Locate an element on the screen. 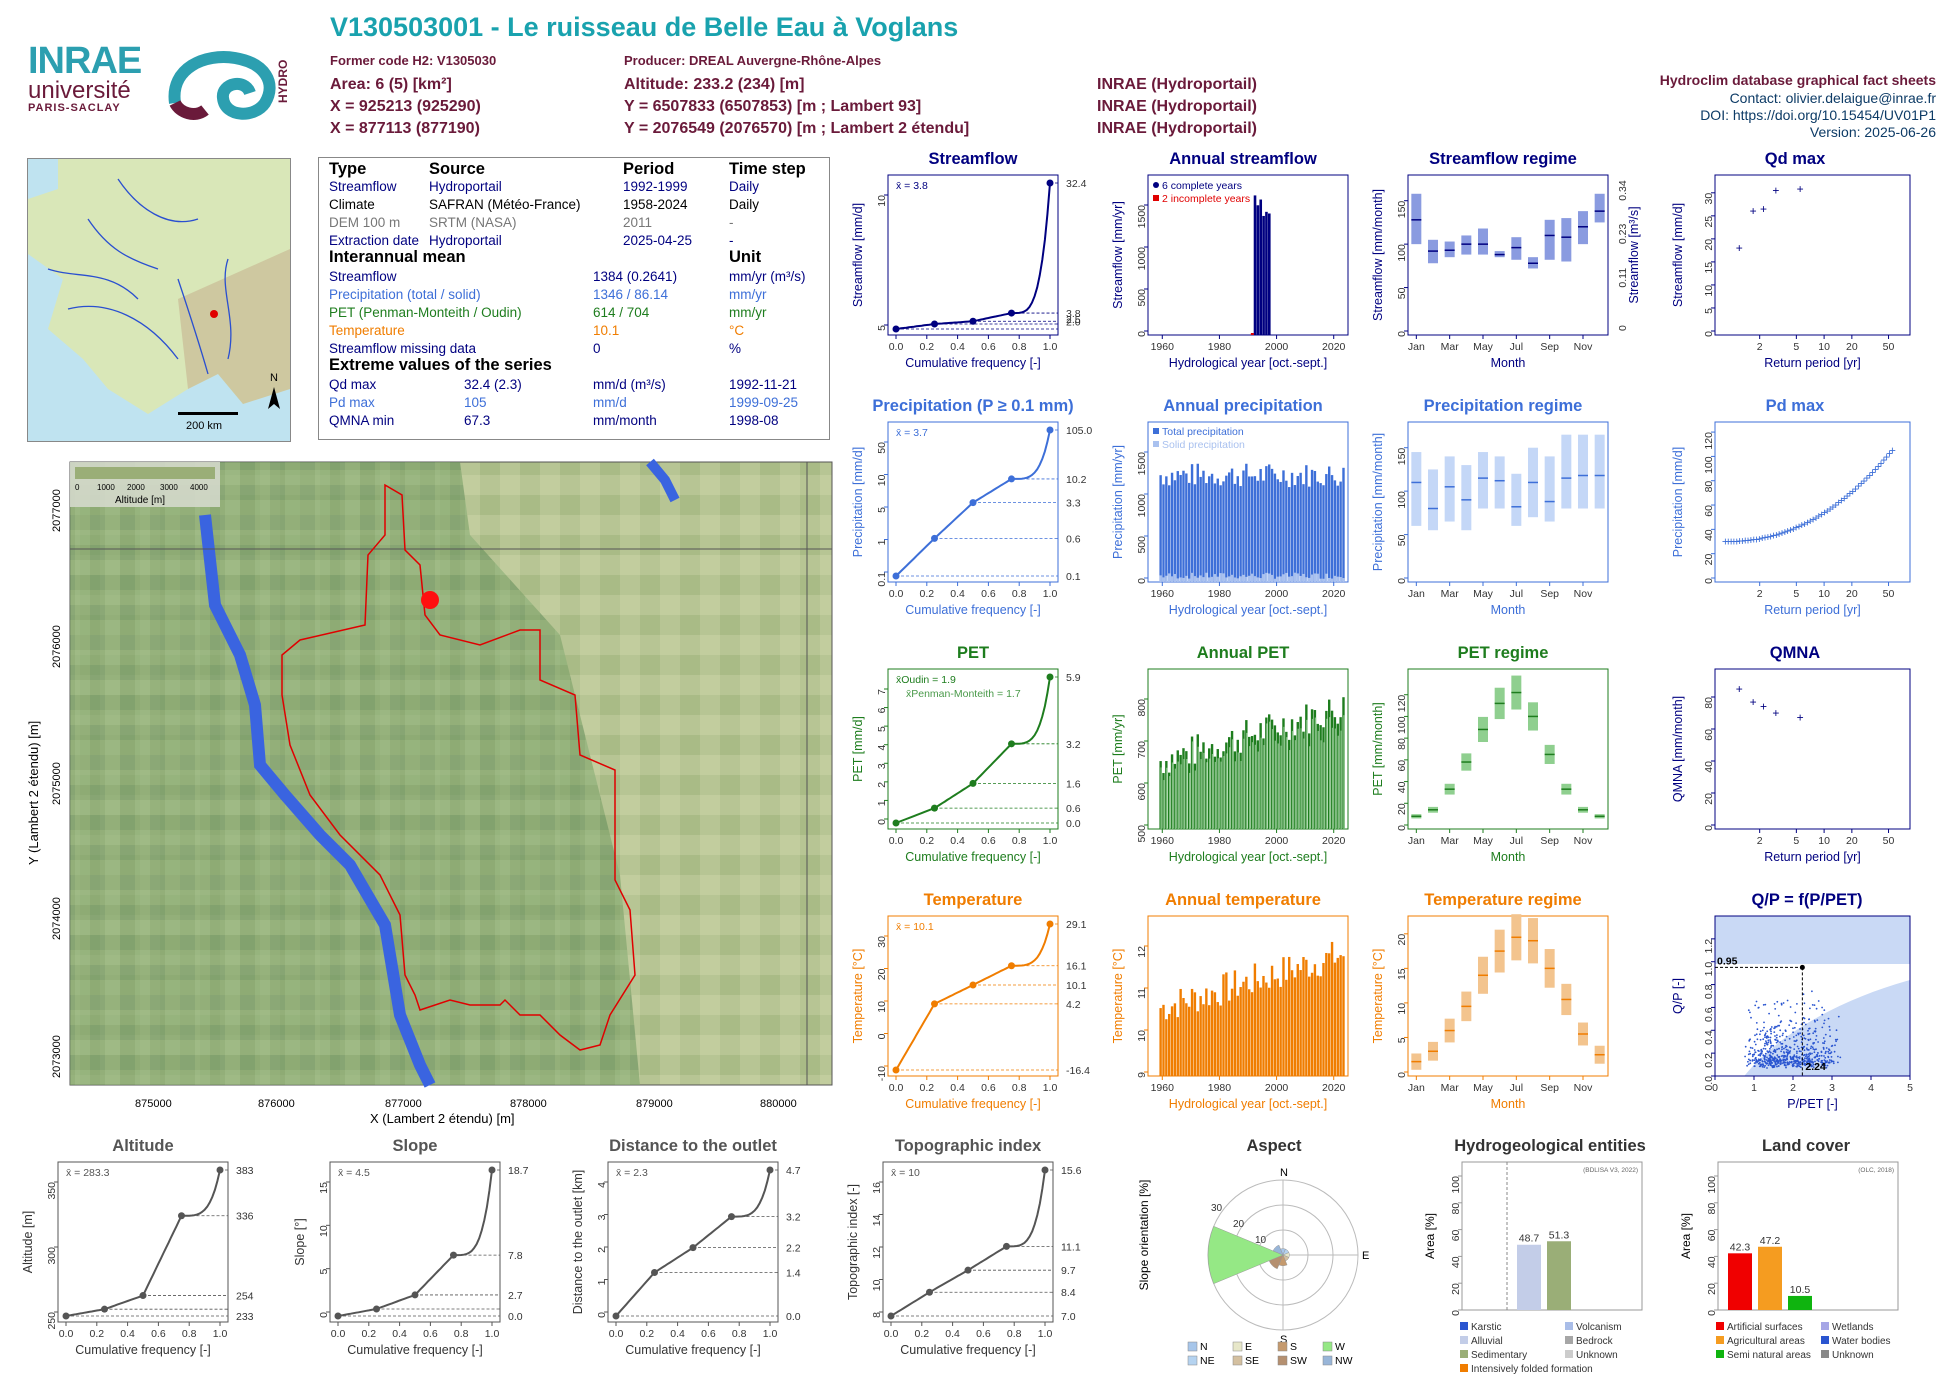 This screenshot has height=1386, width=1960. streamflow-right-label: 2.5 is located at coordinates (1073, 320).